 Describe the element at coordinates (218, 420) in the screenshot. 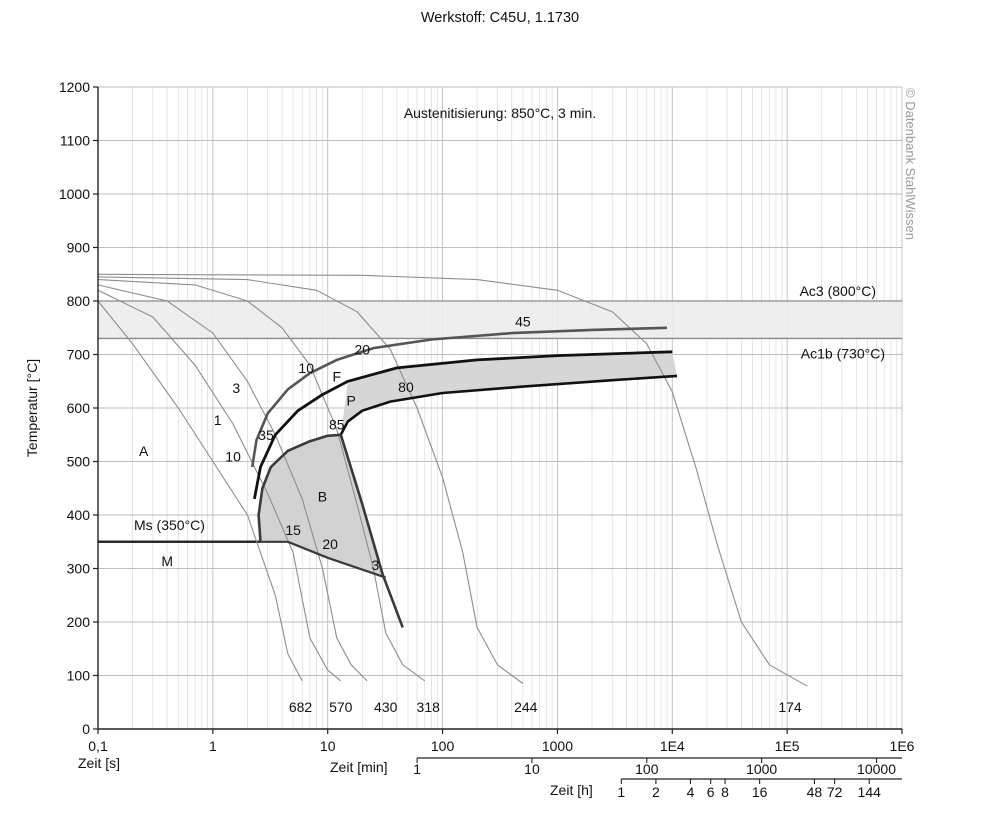

I see `percent-label: 1` at that location.